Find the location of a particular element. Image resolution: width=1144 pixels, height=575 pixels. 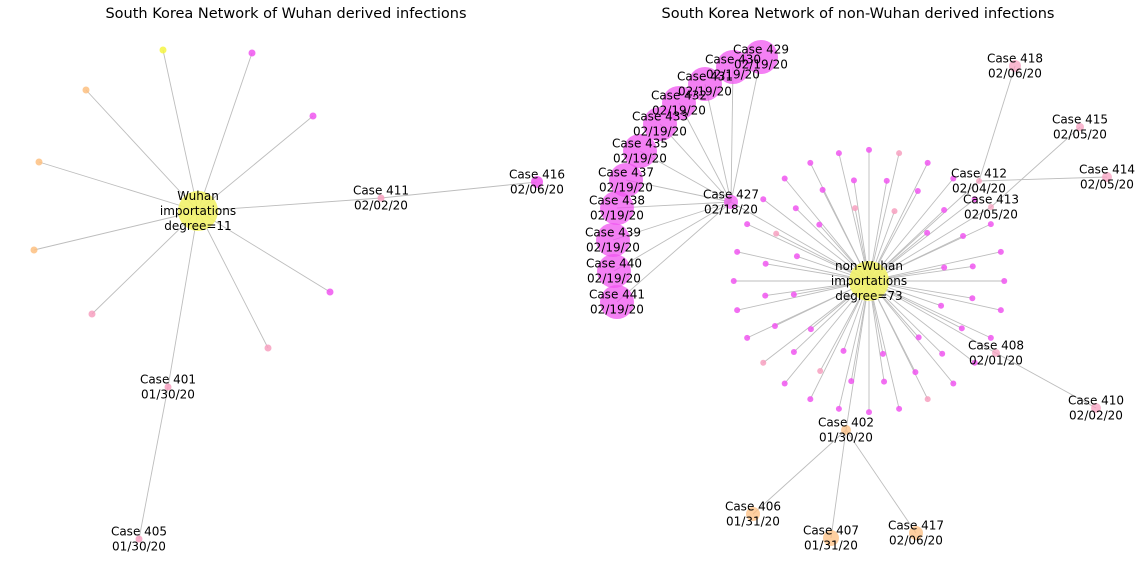

node-wuhan-hub is located at coordinates (198, 211).